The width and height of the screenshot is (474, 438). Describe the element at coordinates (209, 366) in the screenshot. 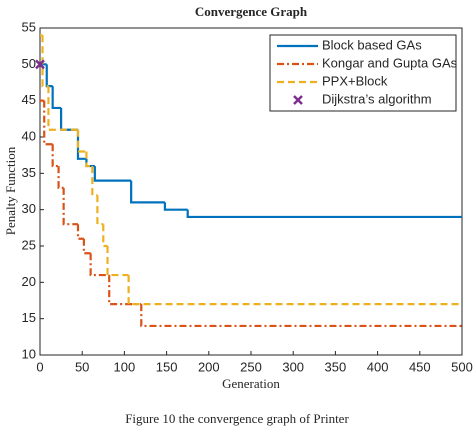

I see `x-tick-label: 200` at that location.